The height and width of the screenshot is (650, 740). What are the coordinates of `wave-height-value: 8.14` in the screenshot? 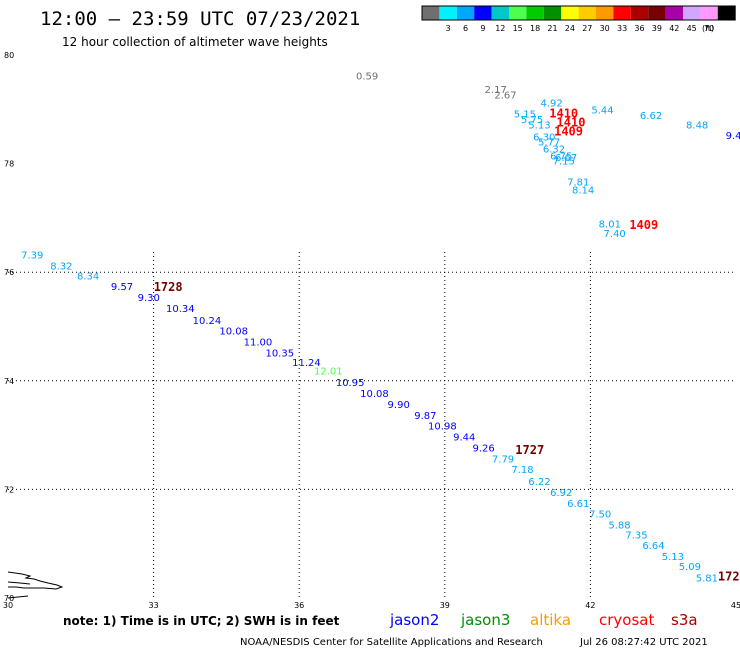 It's located at (583, 190).